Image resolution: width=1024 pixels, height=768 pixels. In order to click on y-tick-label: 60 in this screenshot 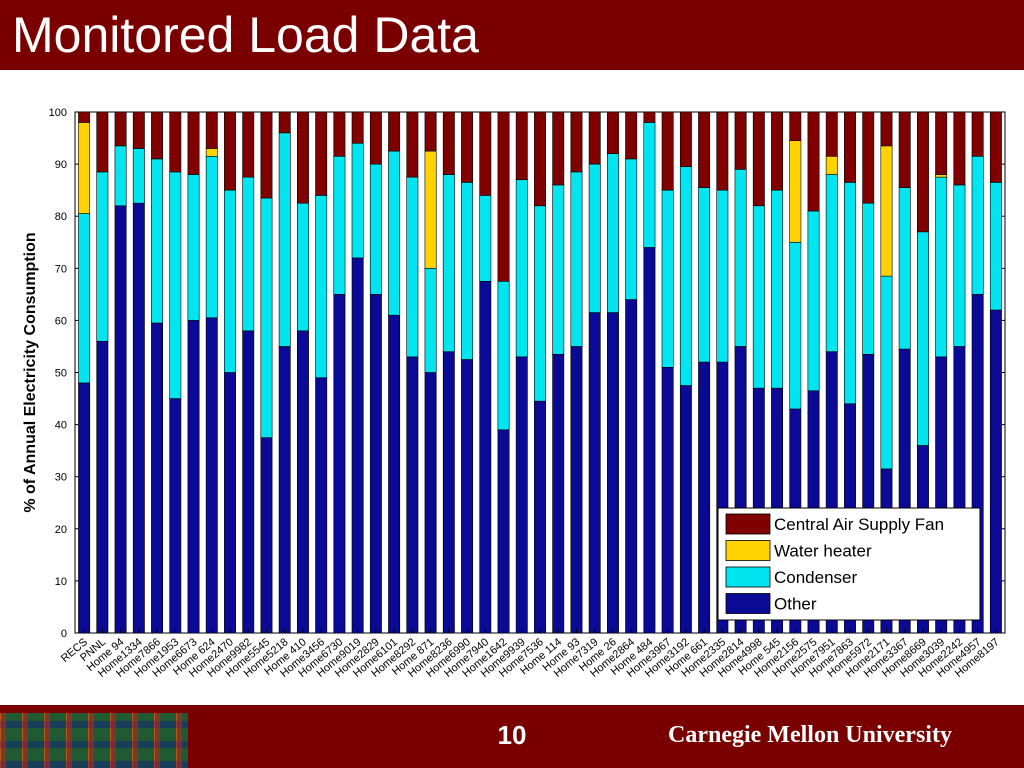, I will do `click(61, 321)`.